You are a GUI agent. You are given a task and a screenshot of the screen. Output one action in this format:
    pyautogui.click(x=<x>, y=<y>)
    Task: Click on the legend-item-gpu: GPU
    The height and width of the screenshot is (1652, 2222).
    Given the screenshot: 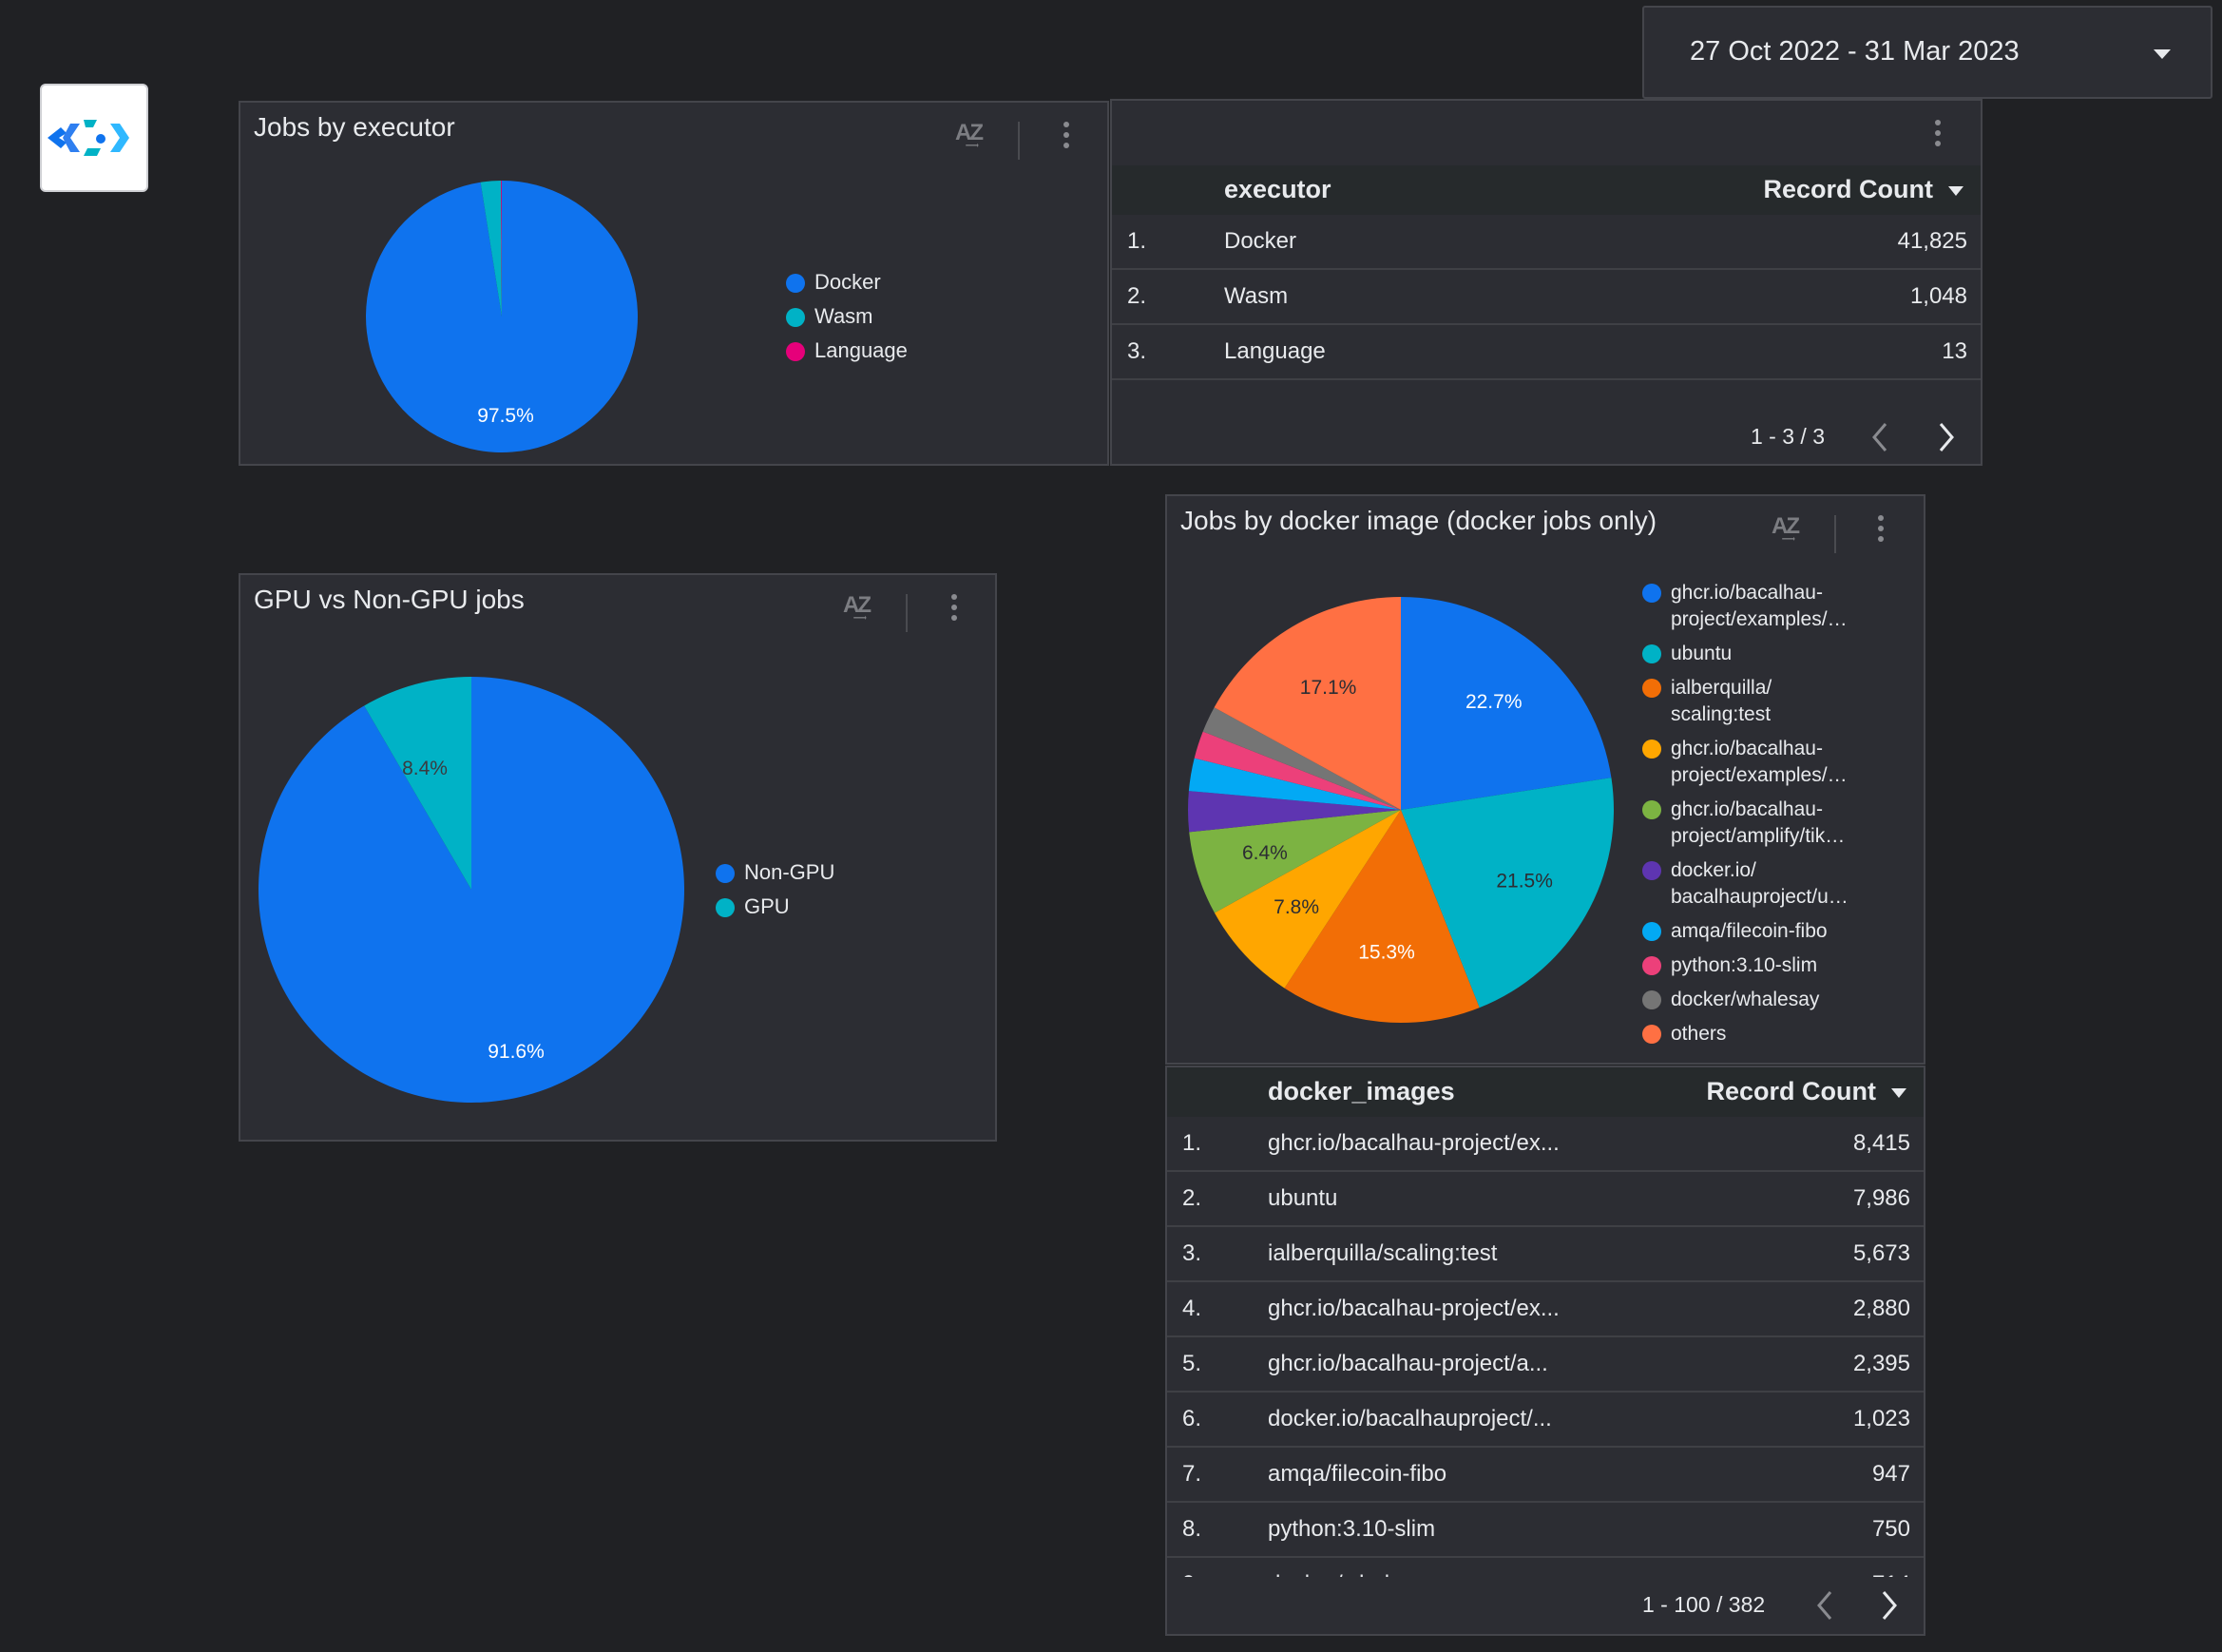 What is the action you would take?
    pyautogui.click(x=775, y=906)
    